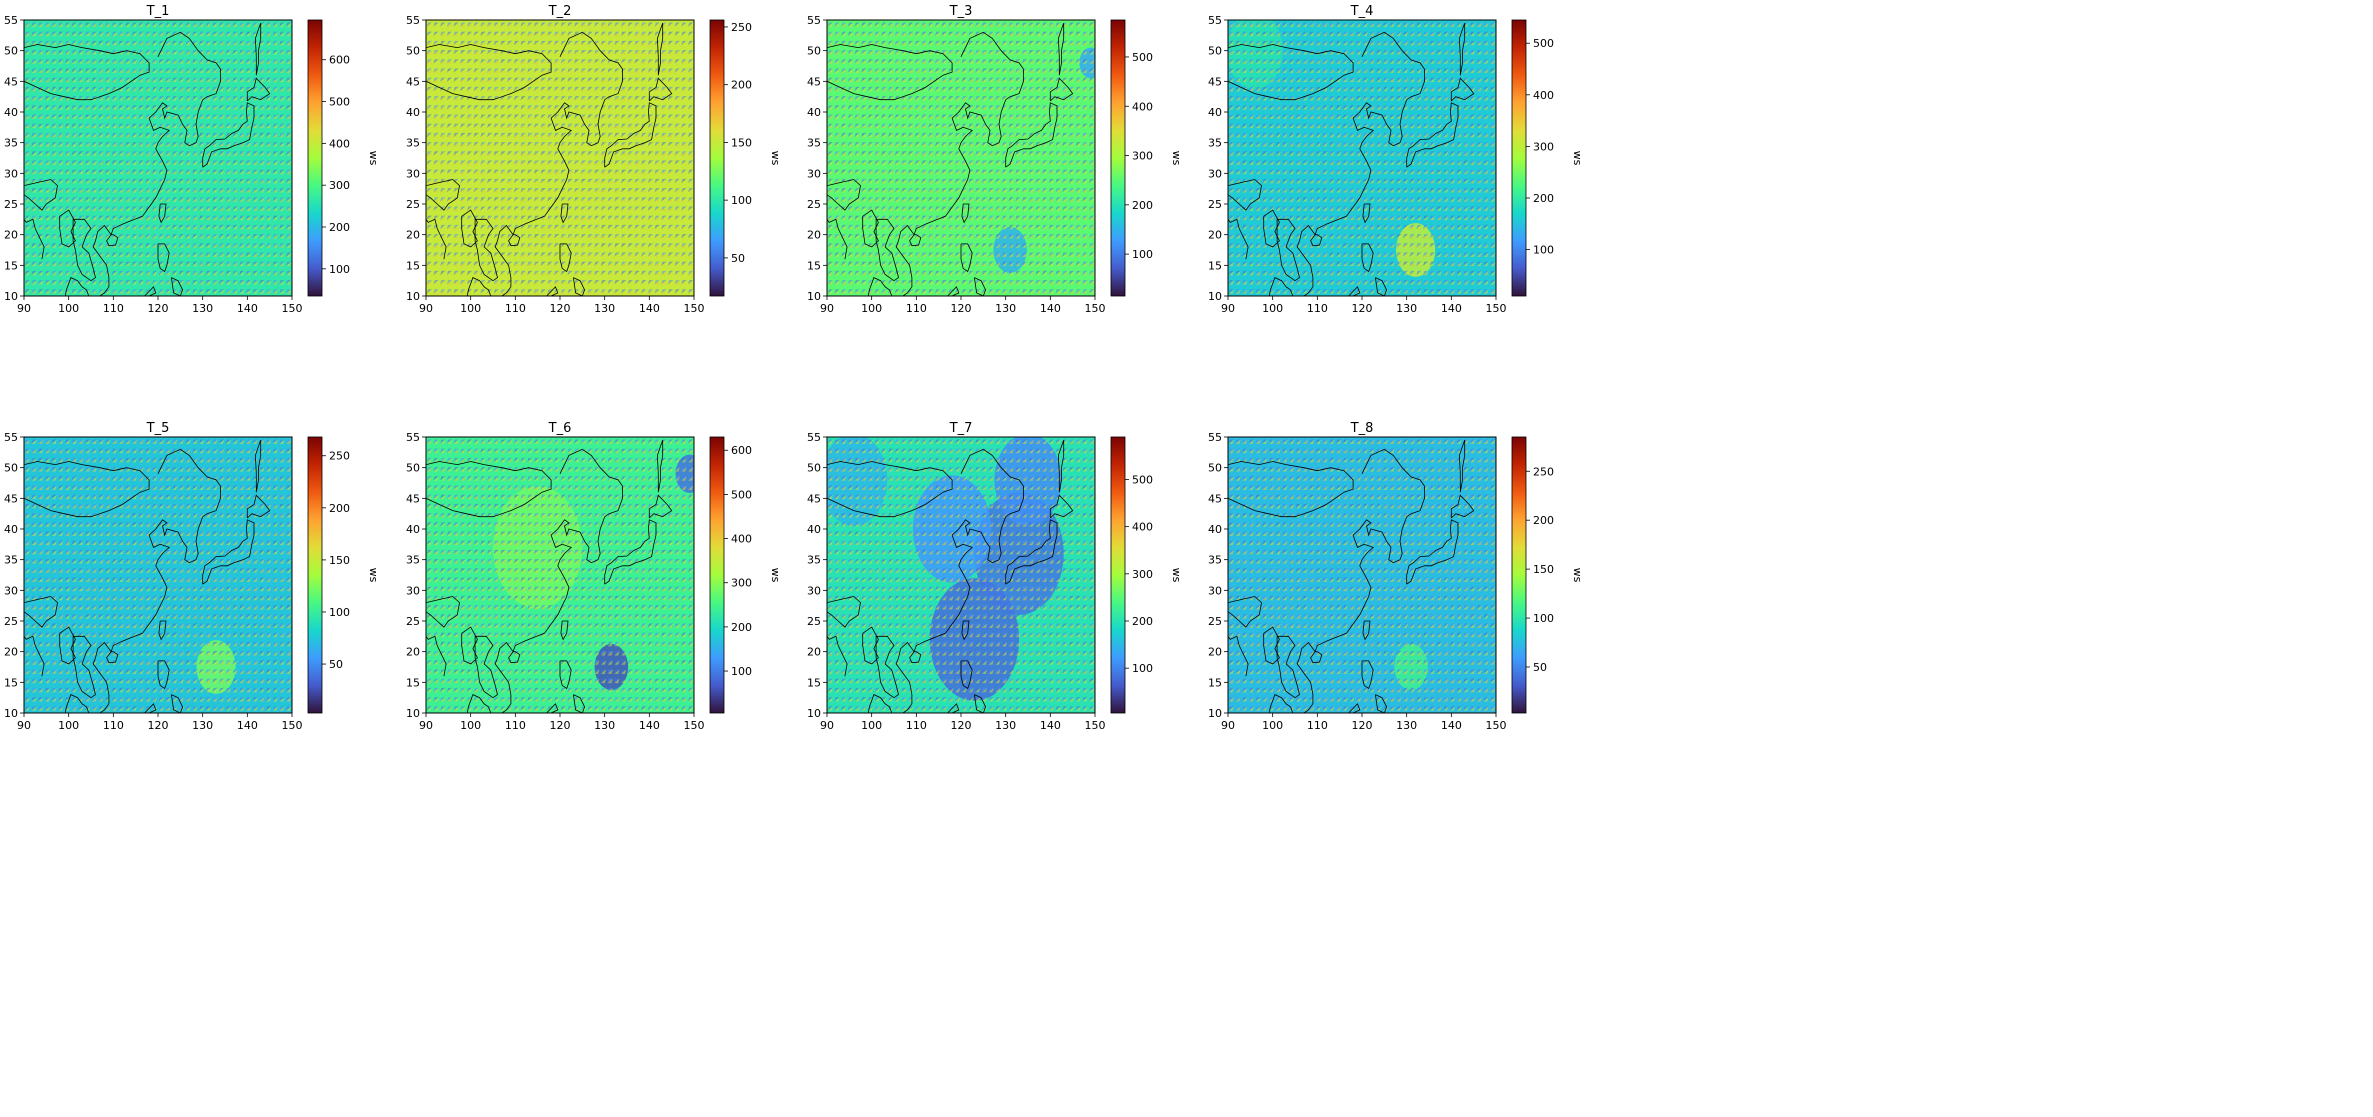 The height and width of the screenshot is (1117, 2373). I want to click on colorbar-tick-label: 400, so click(339, 143).